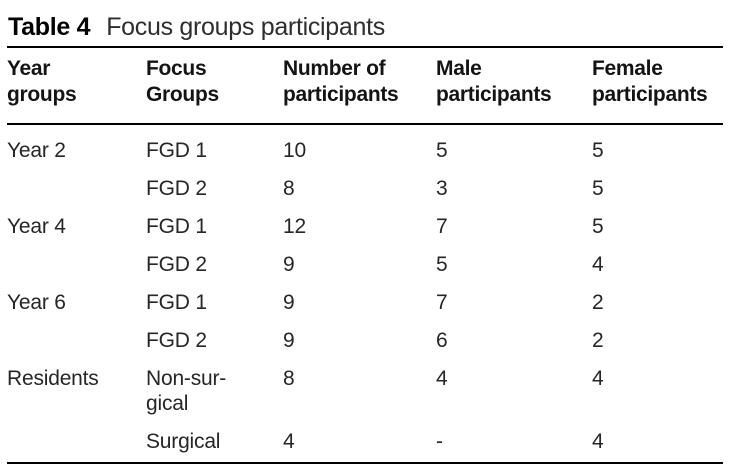  What do you see at coordinates (365, 220) in the screenshot?
I see `table-row: Year 4 FGD 1 12 7 5` at bounding box center [365, 220].